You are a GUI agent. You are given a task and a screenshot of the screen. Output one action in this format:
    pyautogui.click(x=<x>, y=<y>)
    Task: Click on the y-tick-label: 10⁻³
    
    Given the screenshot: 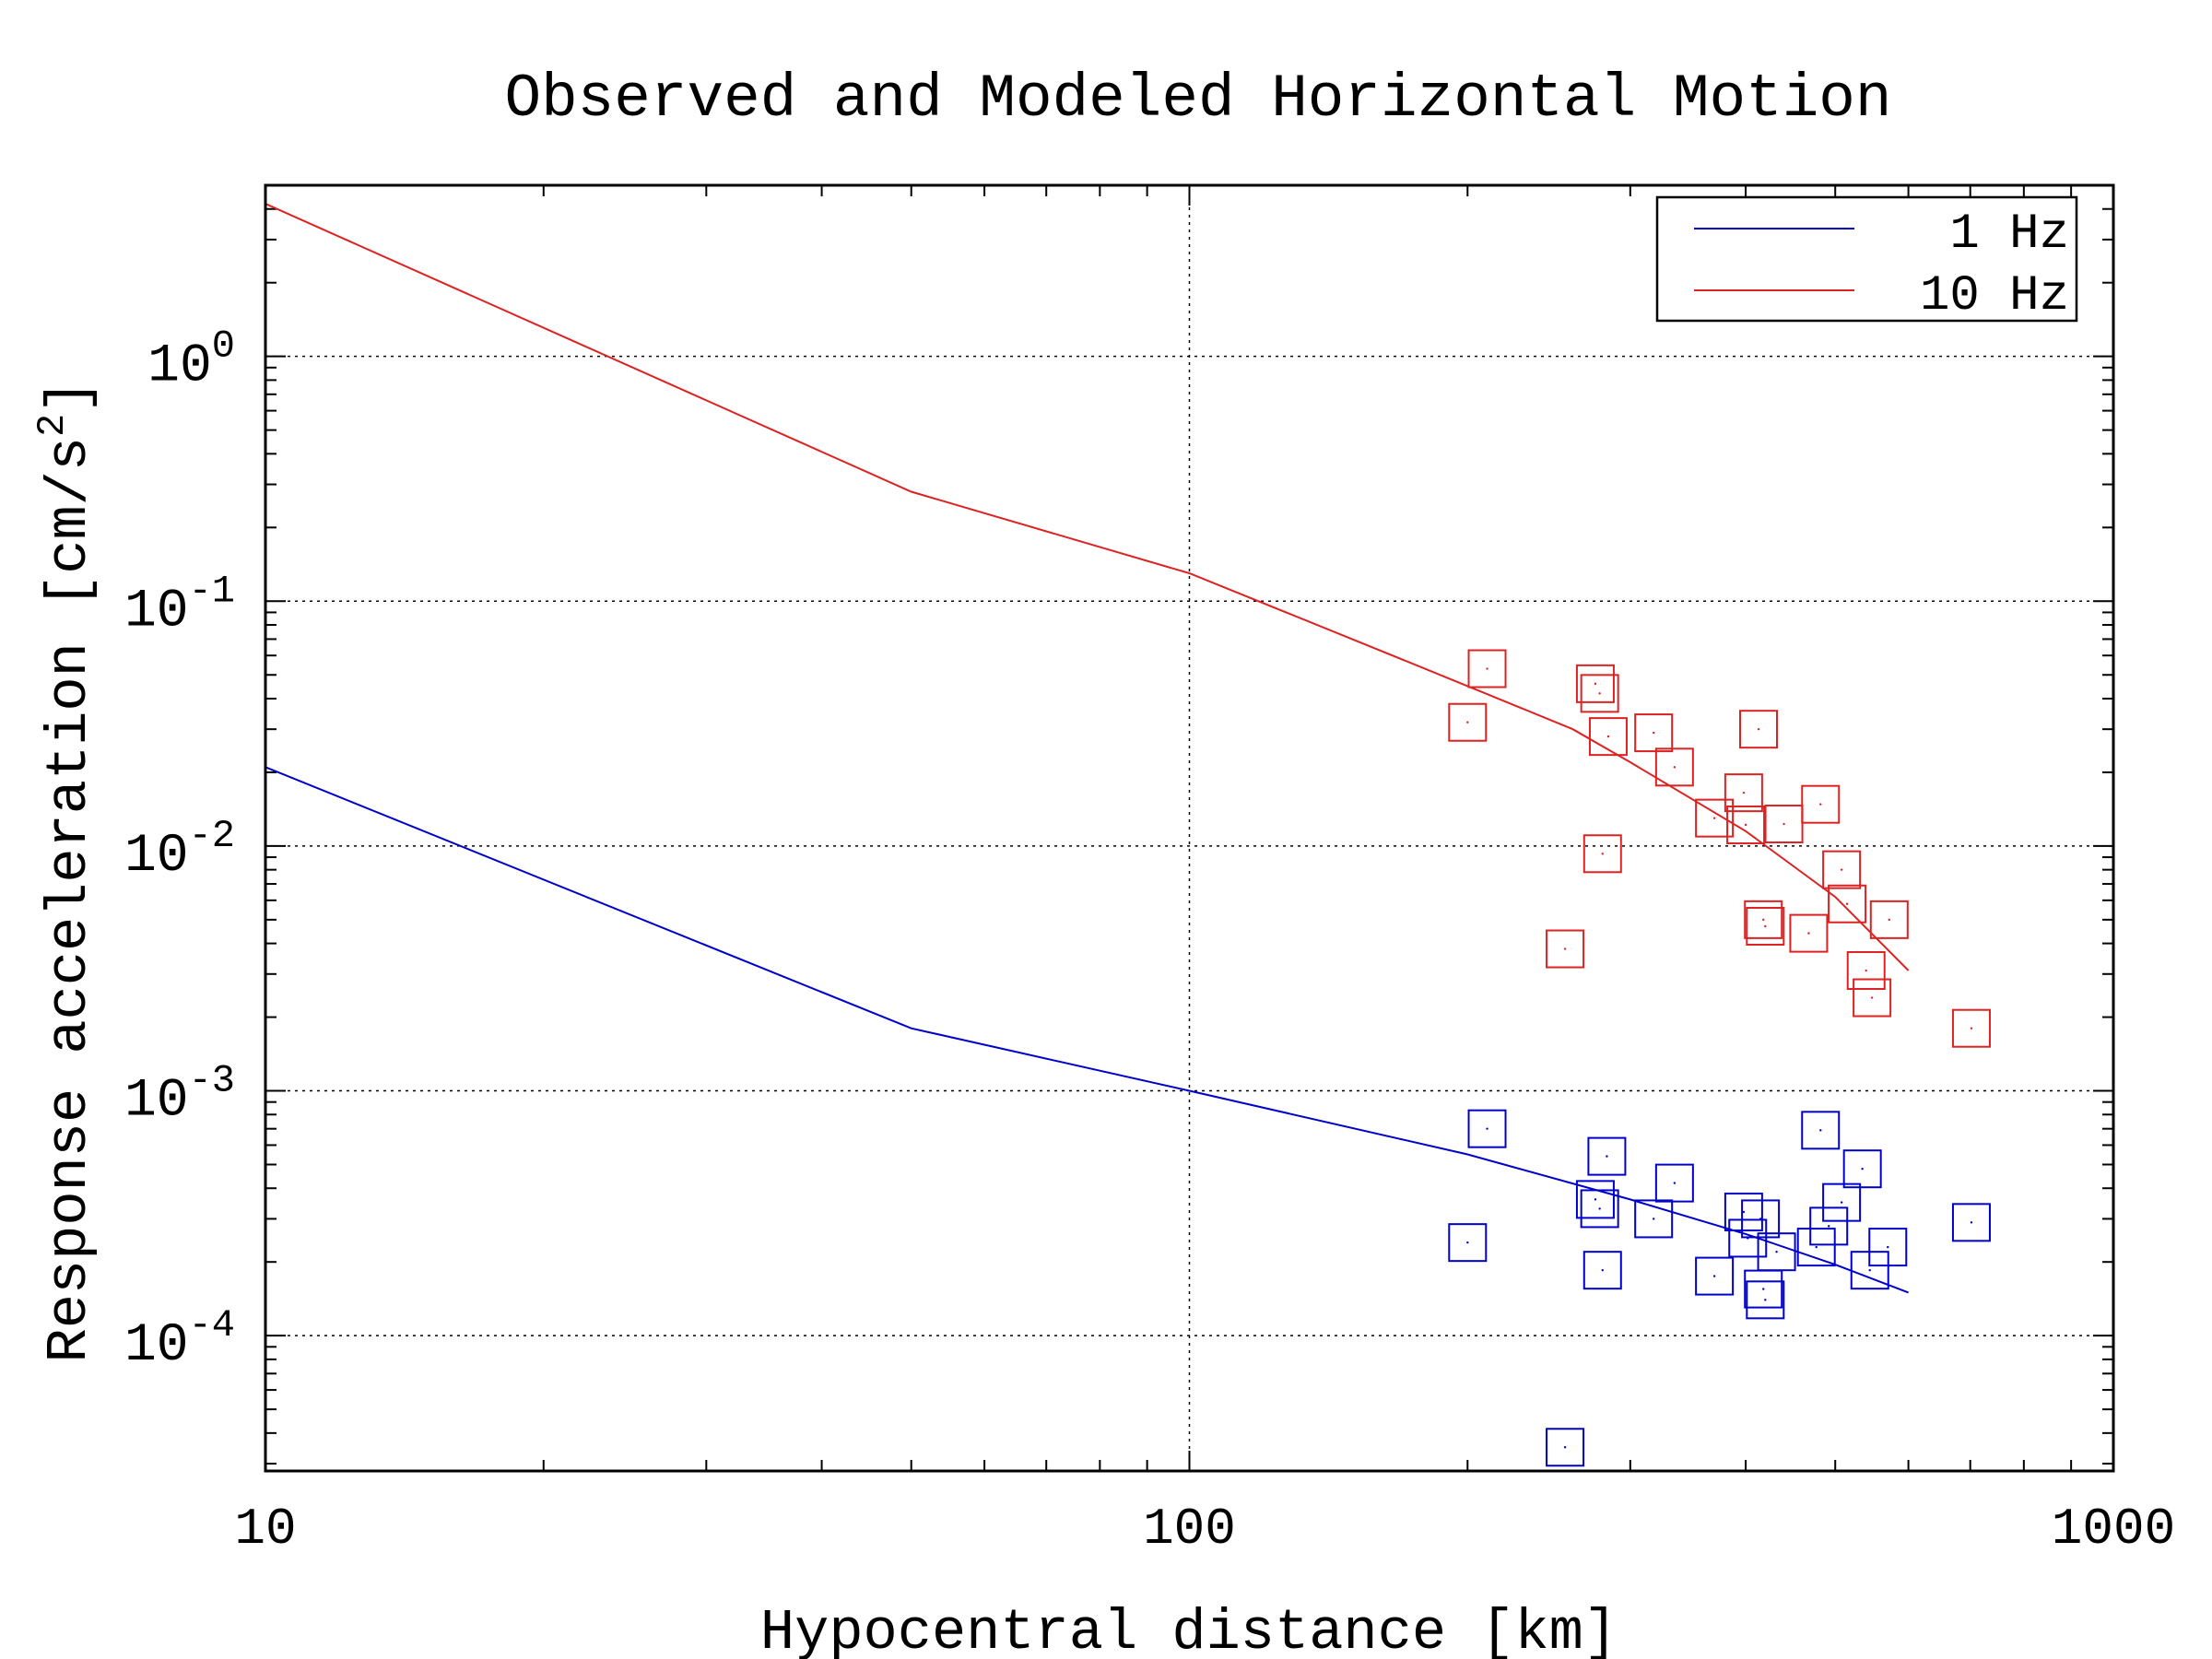 What is the action you would take?
    pyautogui.click(x=179, y=1095)
    